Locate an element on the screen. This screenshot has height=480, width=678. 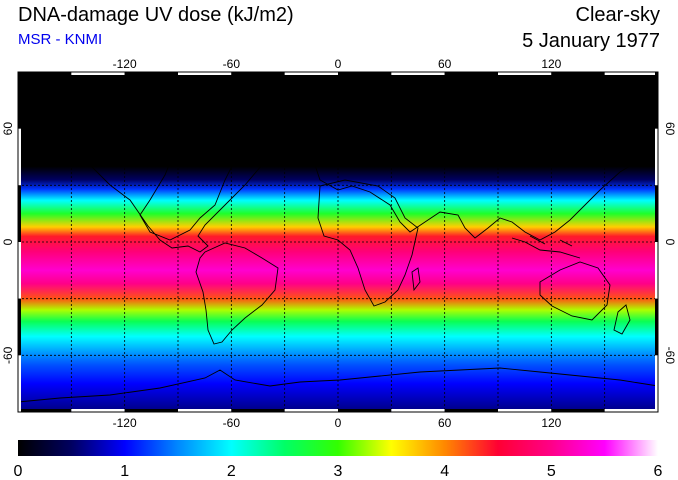
new-zealand-coastline is located at coordinates (622, 319).